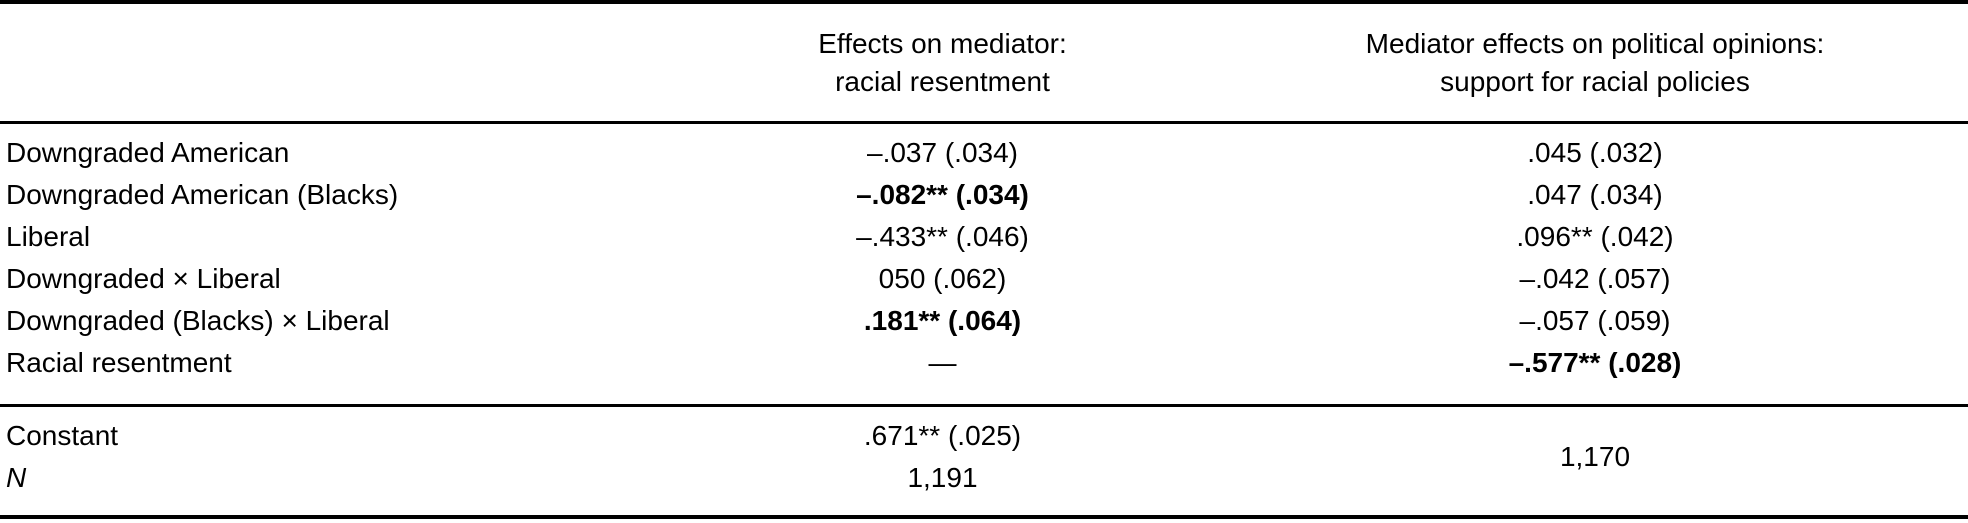 This screenshot has height=523, width=1968. Describe the element at coordinates (942, 194) in the screenshot. I see `cell-mediator-value: –.082** (.034)` at that location.